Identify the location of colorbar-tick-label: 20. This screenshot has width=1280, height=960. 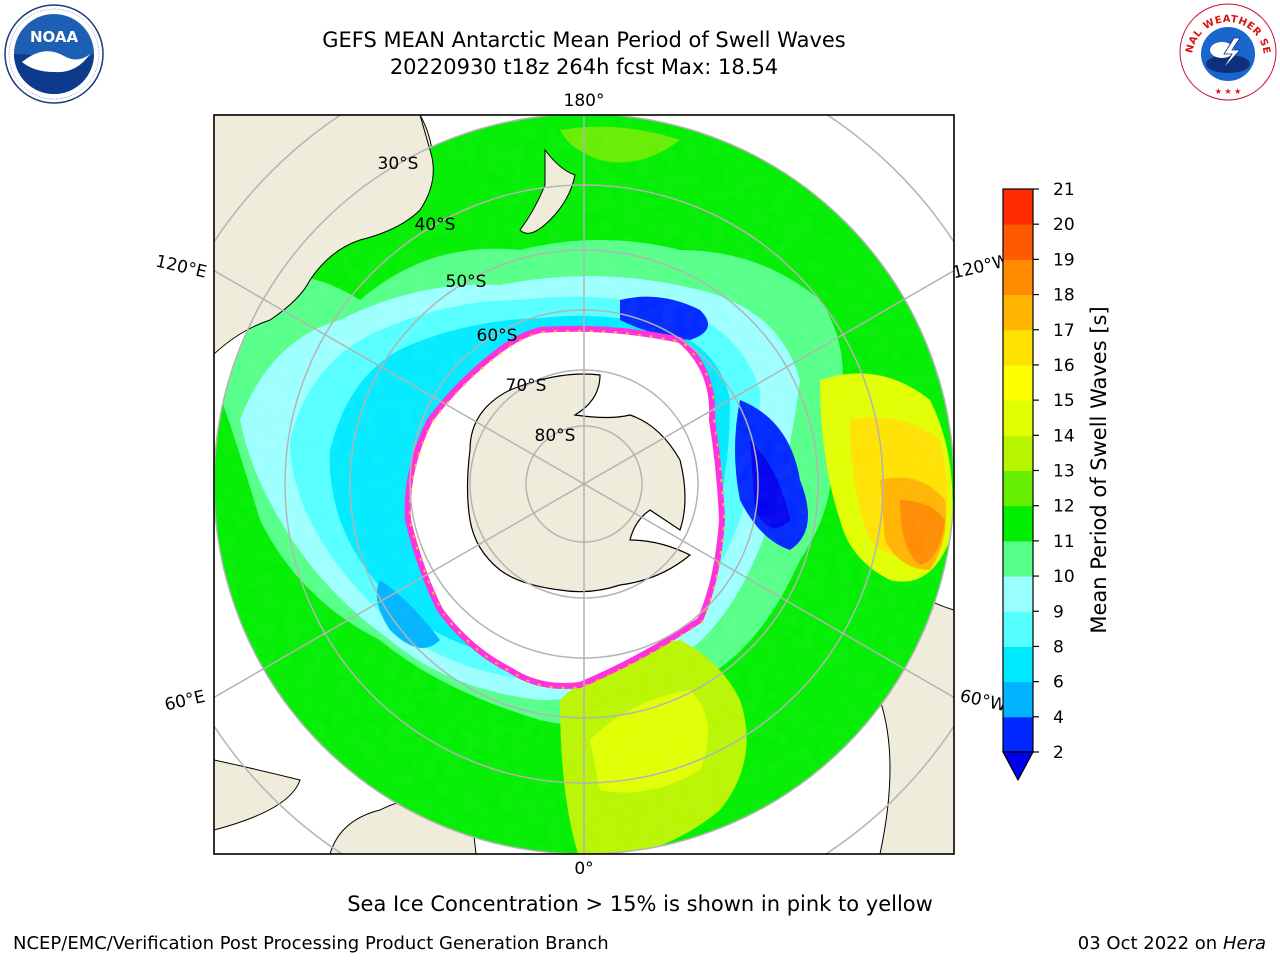
(1064, 225).